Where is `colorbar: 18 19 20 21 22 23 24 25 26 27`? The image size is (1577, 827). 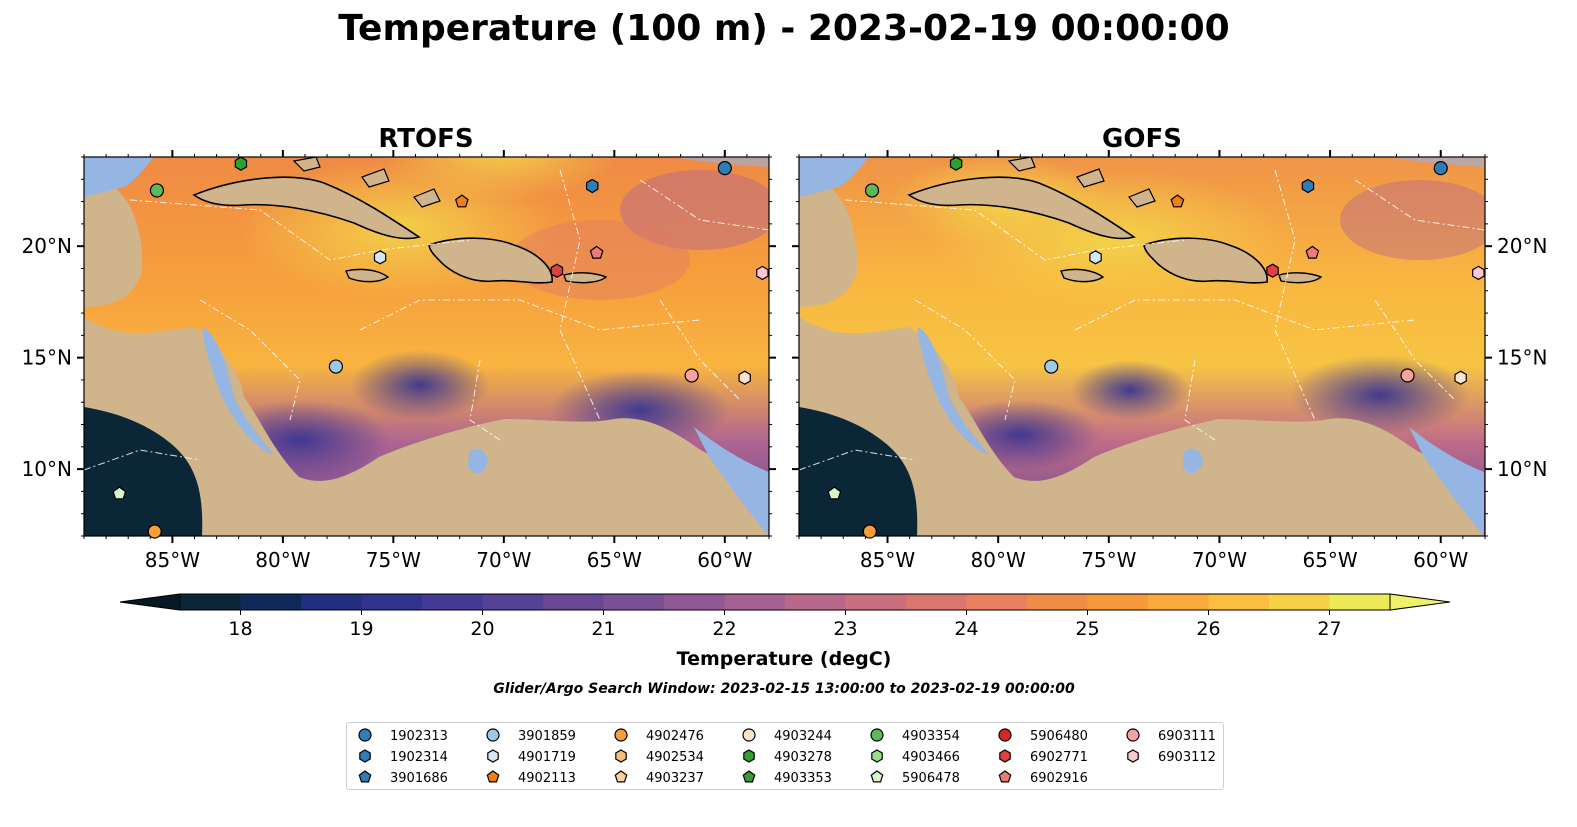
colorbar: 18 19 20 21 22 23 24 25 26 27 is located at coordinates (785, 616).